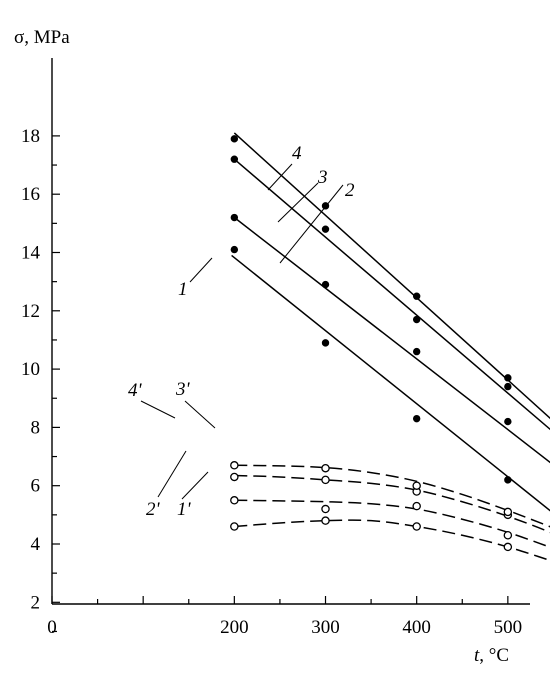 This screenshot has height=678, width=550. What do you see at coordinates (234, 627) in the screenshot?
I see `x-tick-label: 200` at bounding box center [234, 627].